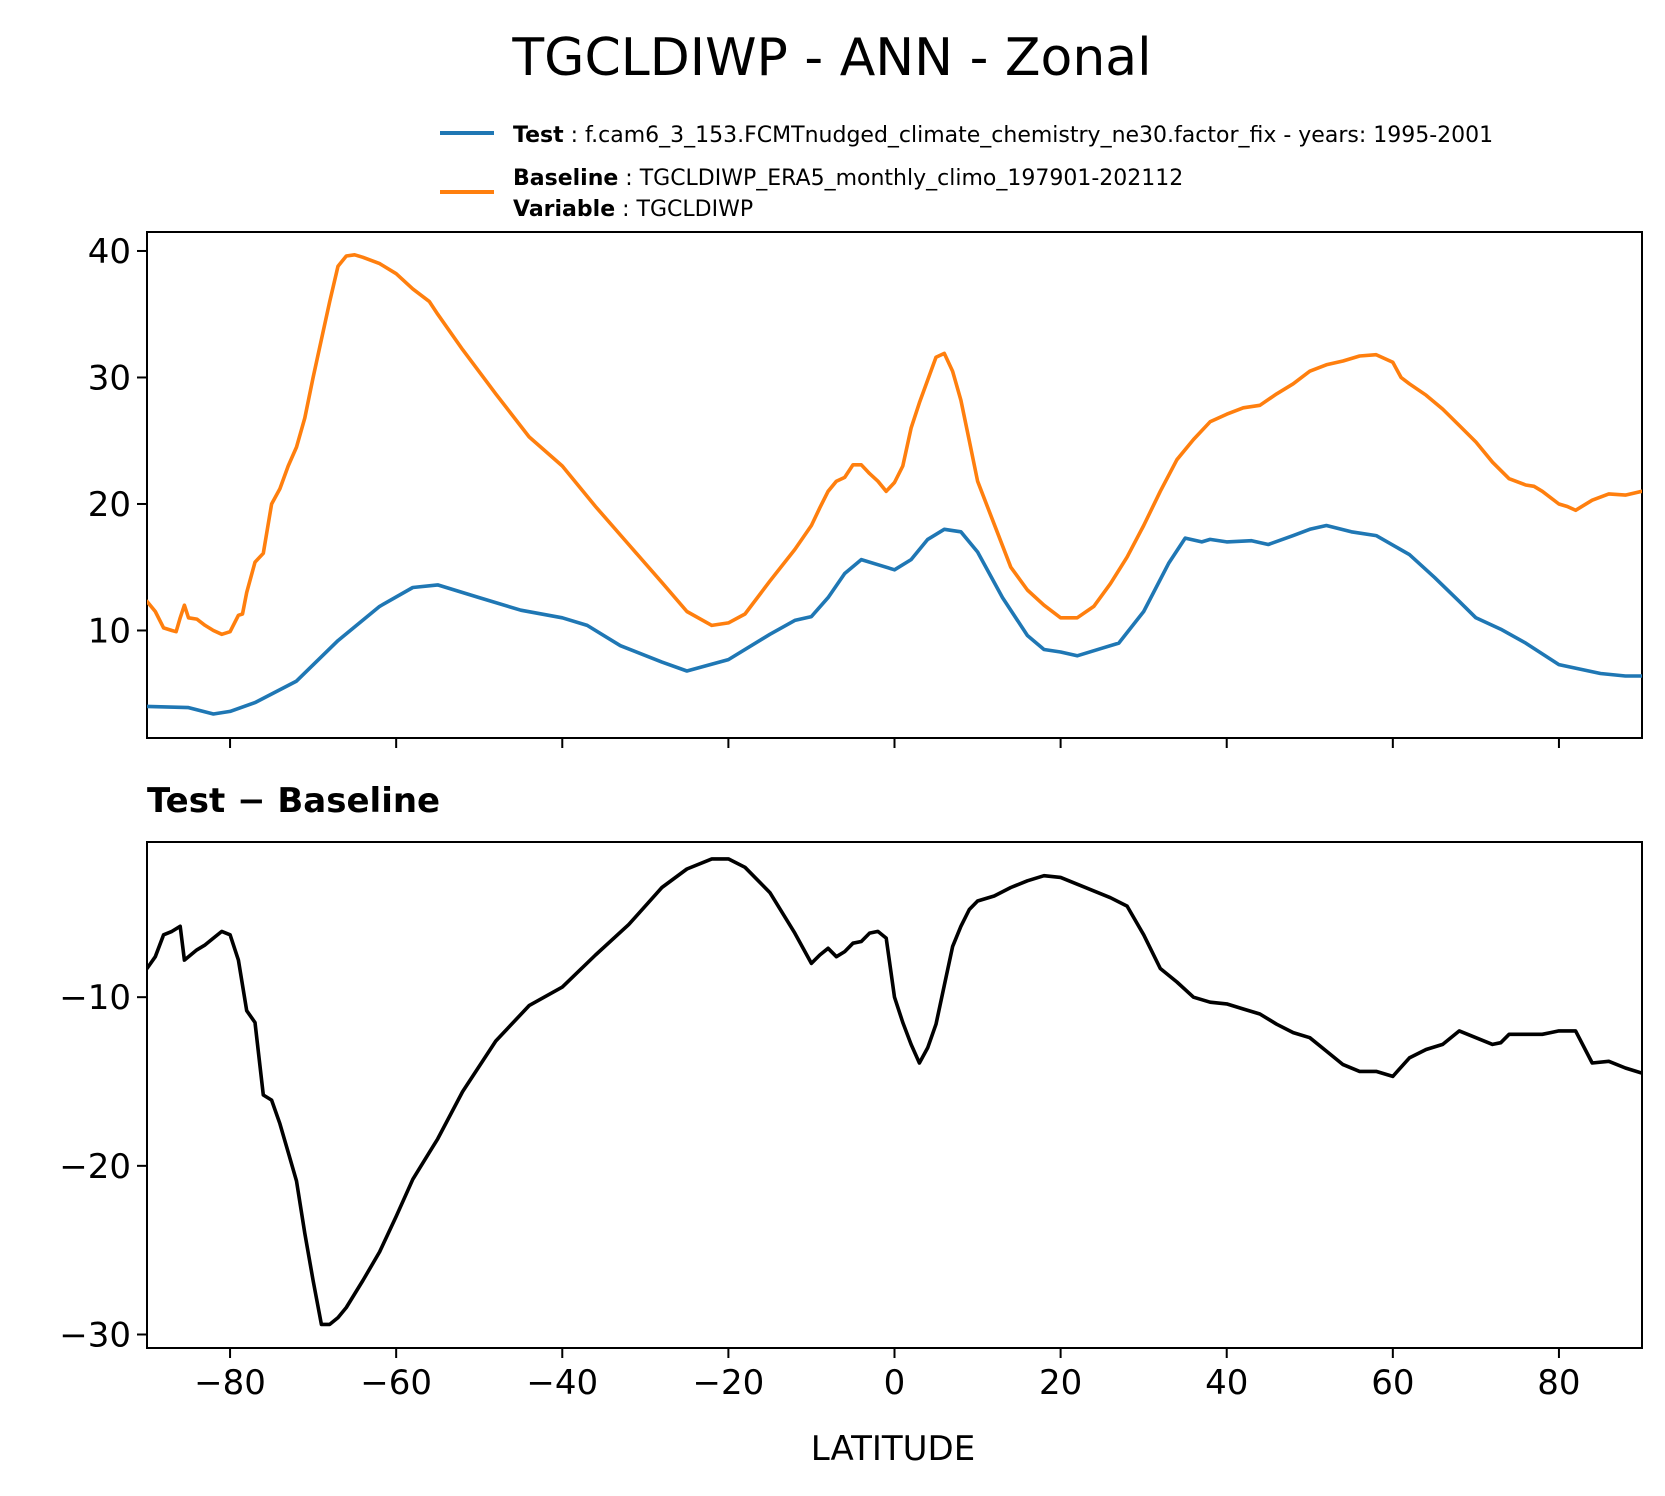 The width and height of the screenshot is (1665, 1496). I want to click on x-tick-label: 20, so click(1060, 1383).